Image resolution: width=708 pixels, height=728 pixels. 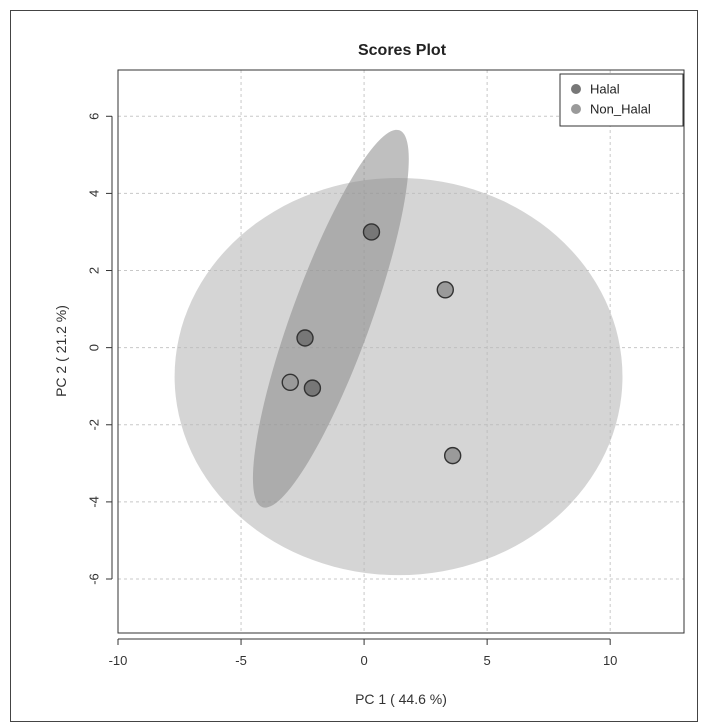 I want to click on legend-label: Halal, so click(x=605, y=89).